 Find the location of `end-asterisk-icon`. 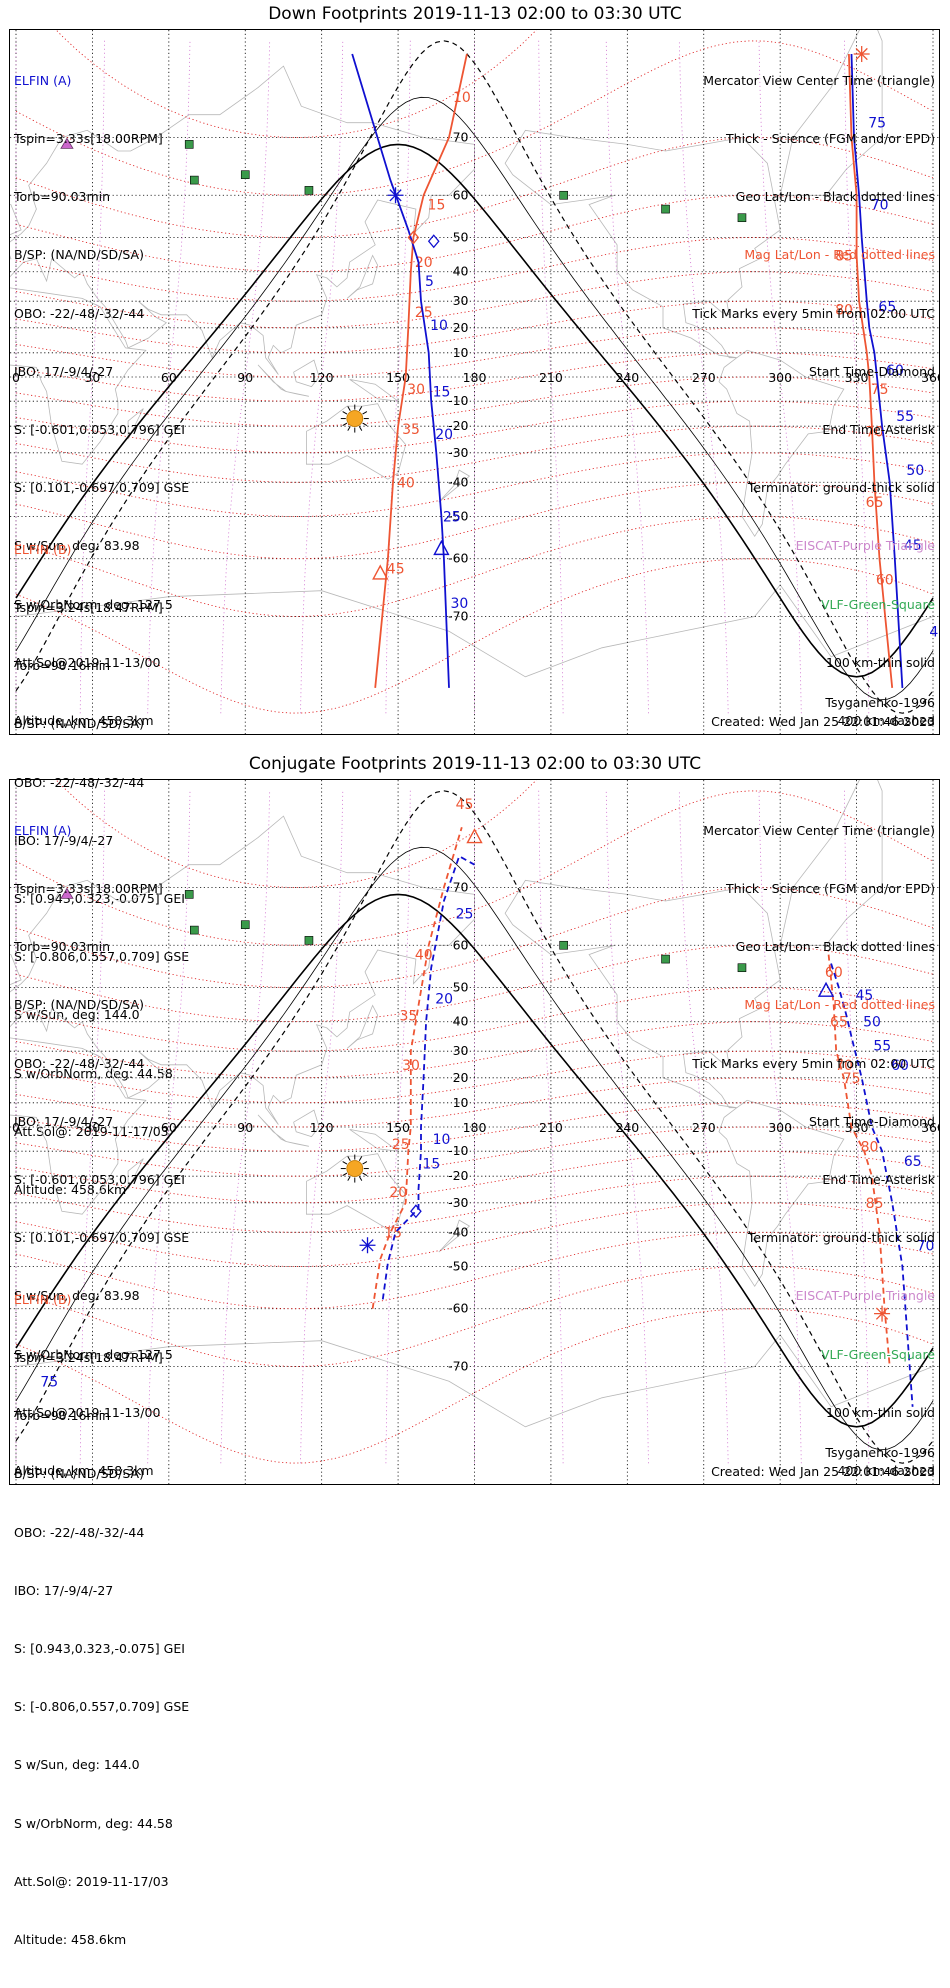

end-asterisk-icon is located at coordinates (395, 195).